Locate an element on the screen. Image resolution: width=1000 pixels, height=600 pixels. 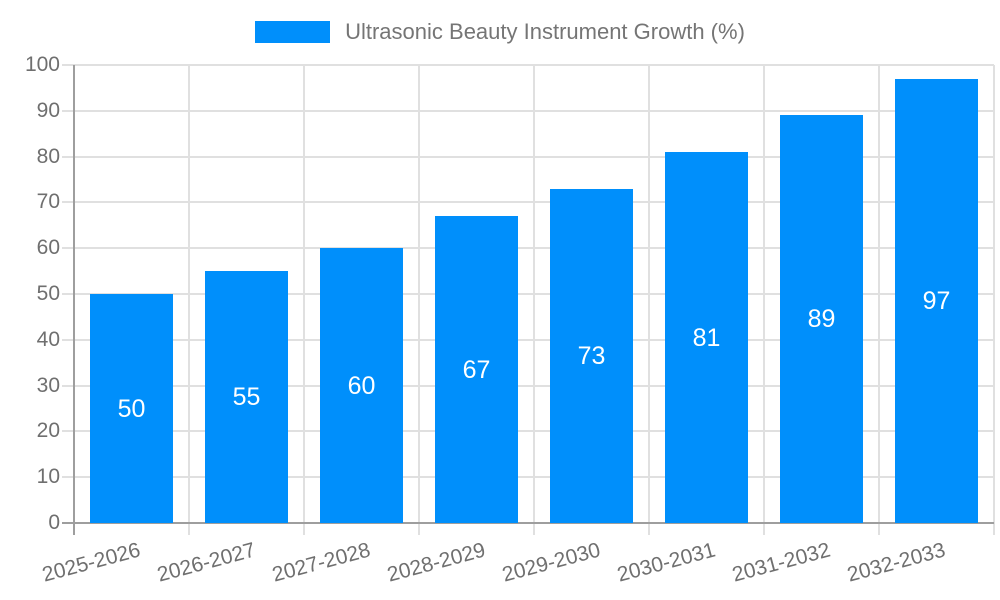
legend-swatch is located at coordinates (293, 32).